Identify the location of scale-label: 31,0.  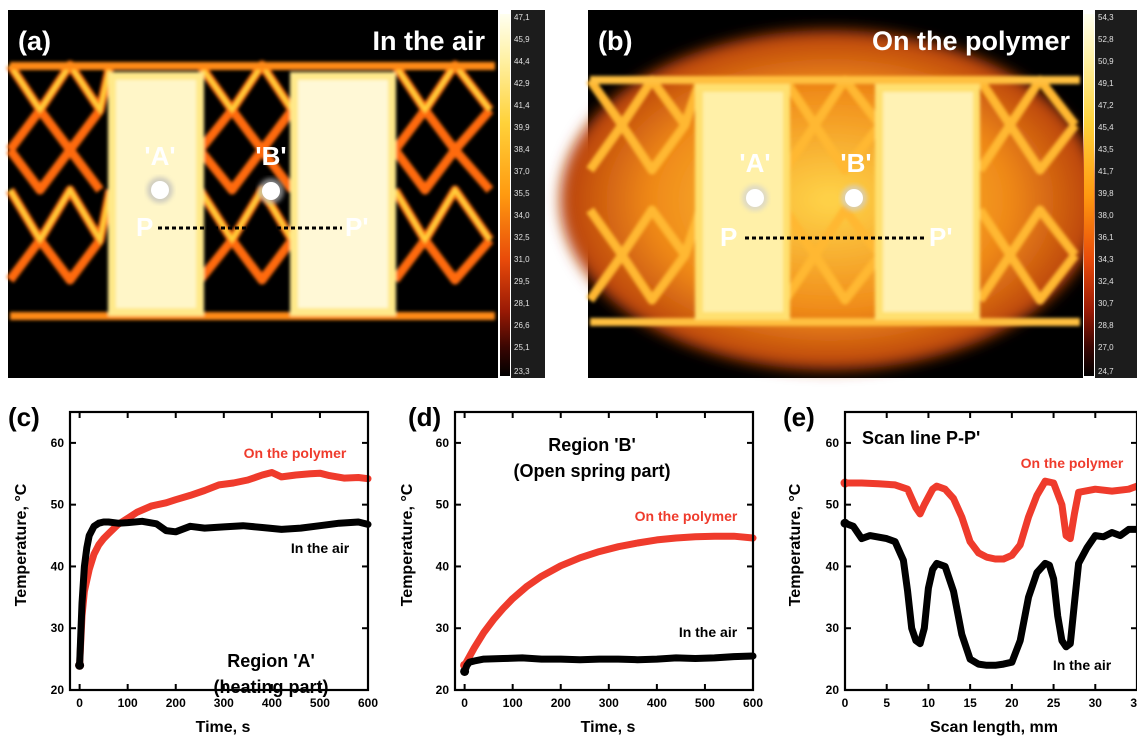
(522, 259).